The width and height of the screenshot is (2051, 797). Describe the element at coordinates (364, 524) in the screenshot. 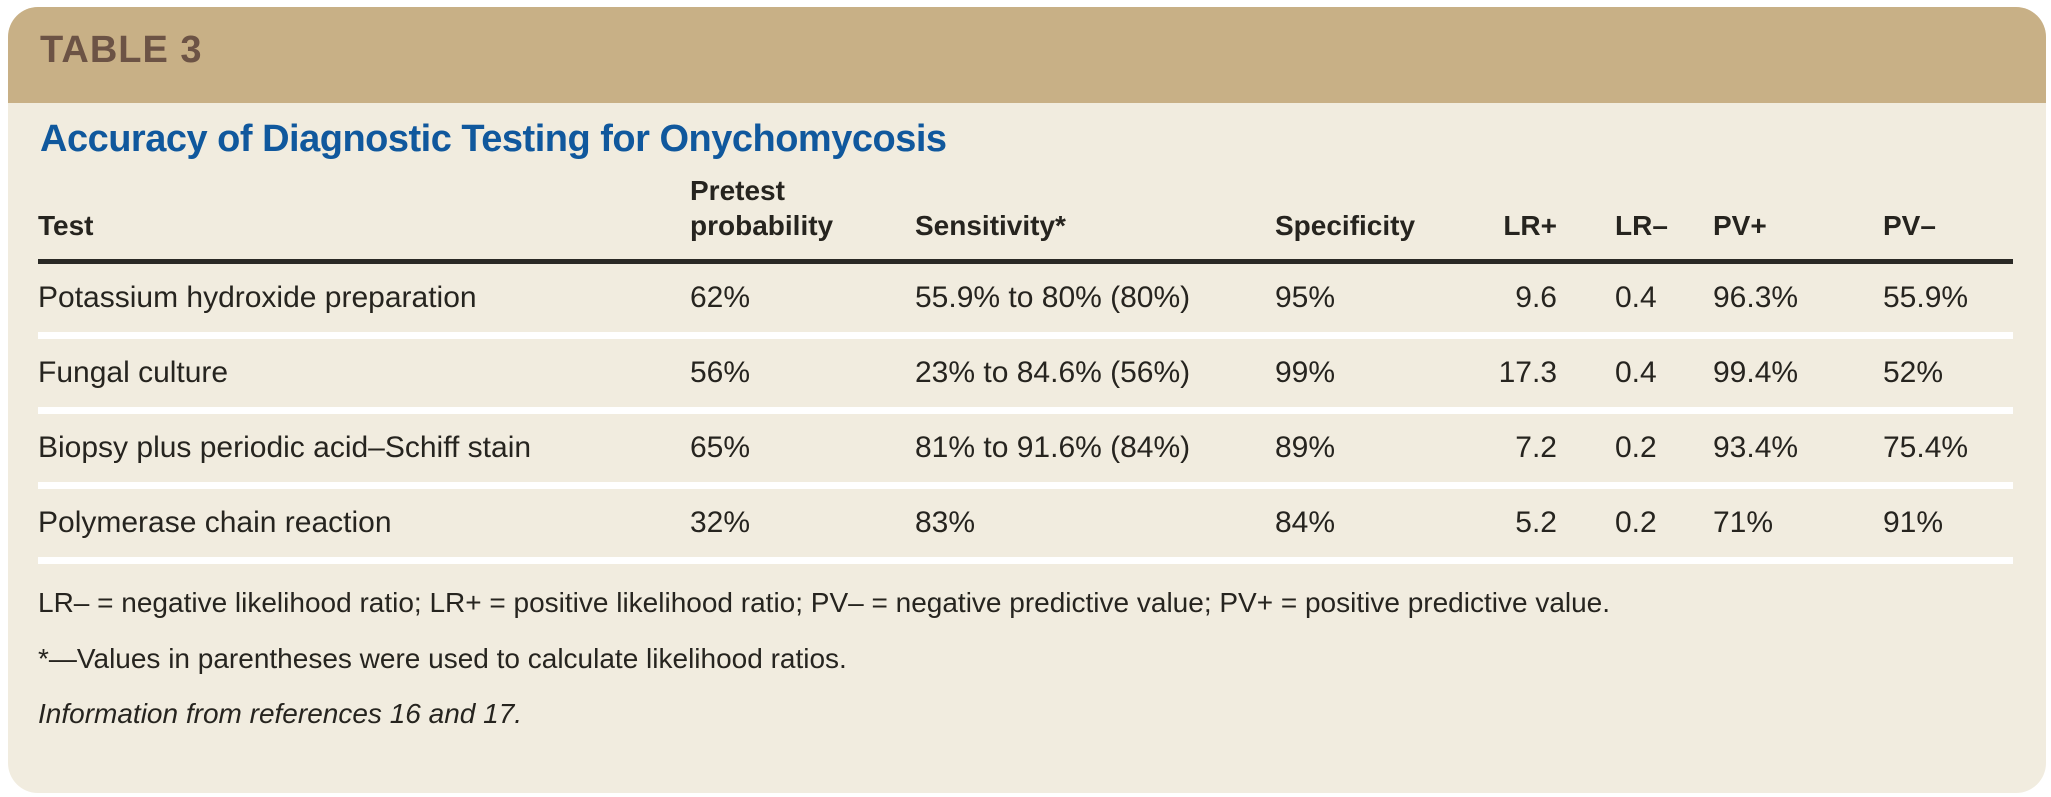

I see `cell-test: Polymerase chain reaction` at that location.